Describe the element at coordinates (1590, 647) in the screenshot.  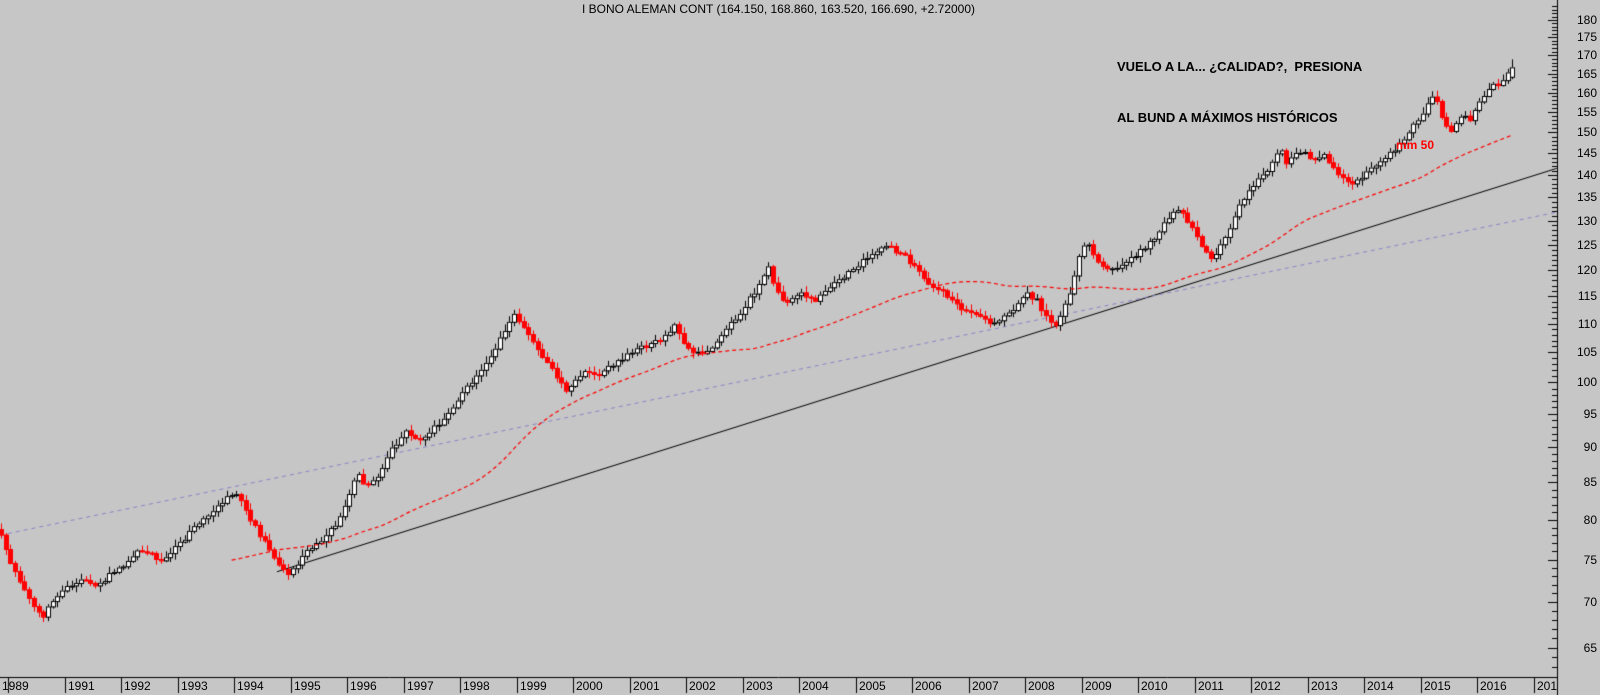
I see `price-axis-label: 65` at that location.